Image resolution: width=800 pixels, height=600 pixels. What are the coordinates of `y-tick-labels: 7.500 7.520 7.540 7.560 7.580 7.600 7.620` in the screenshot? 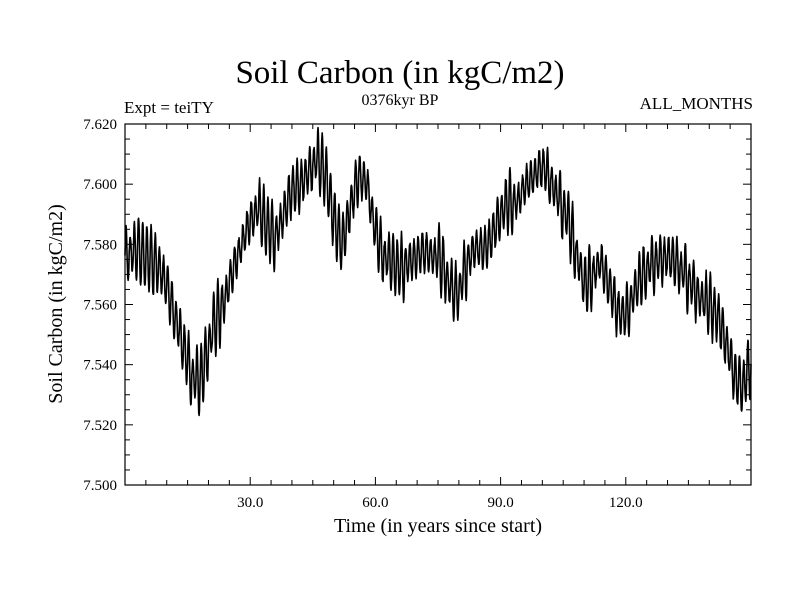 It's located at (100, 305).